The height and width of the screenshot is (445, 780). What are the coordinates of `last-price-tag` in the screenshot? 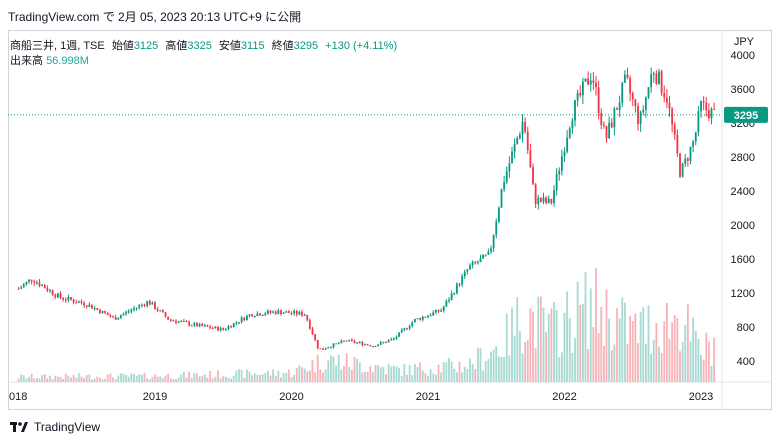 It's located at (746, 114).